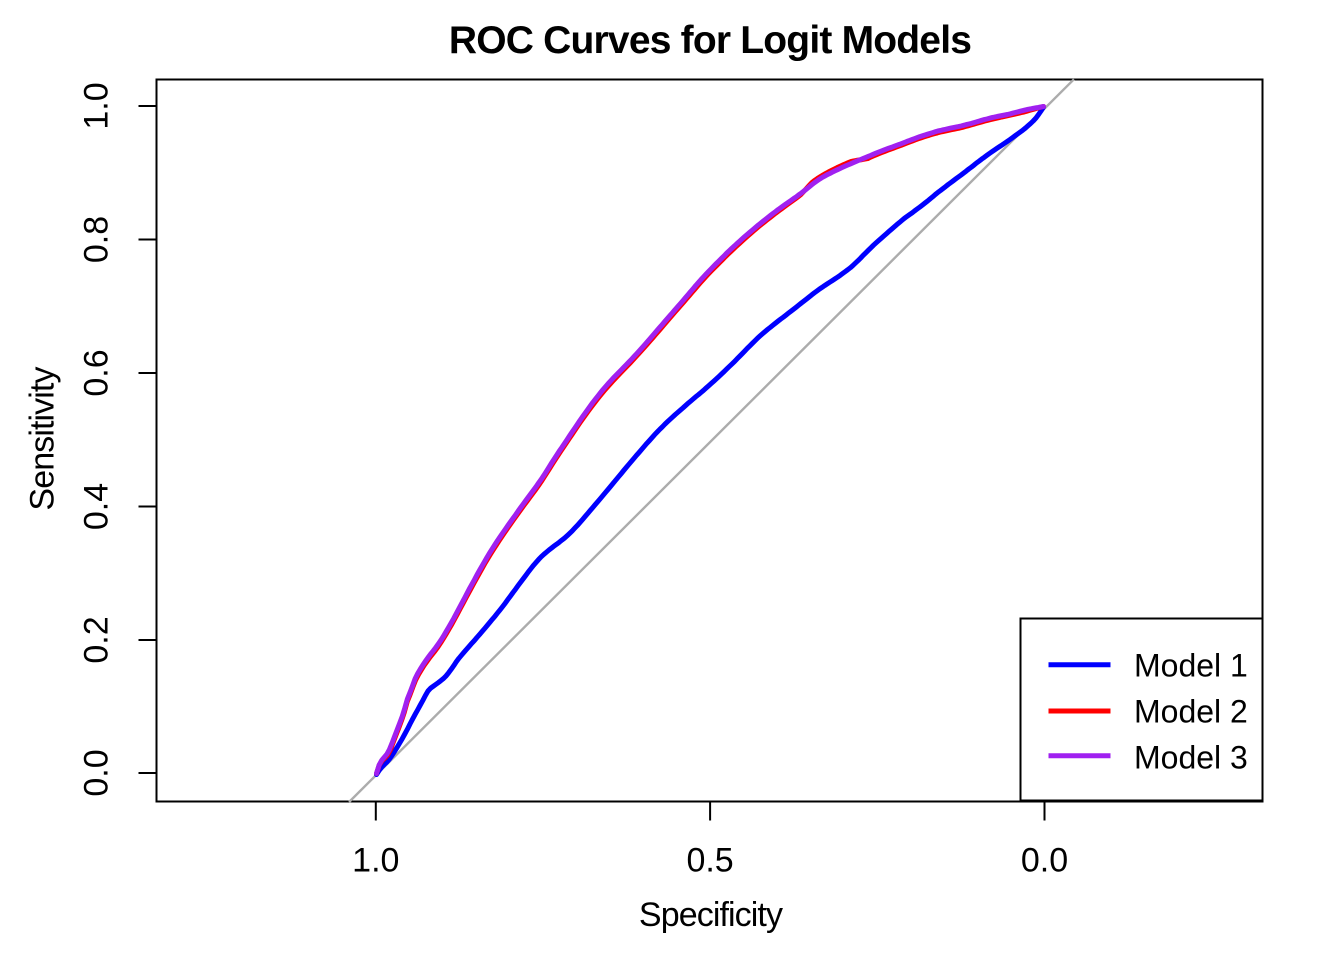 The width and height of the screenshot is (1344, 960). What do you see at coordinates (711, 915) in the screenshot?
I see `svg-text: Specificity` at bounding box center [711, 915].